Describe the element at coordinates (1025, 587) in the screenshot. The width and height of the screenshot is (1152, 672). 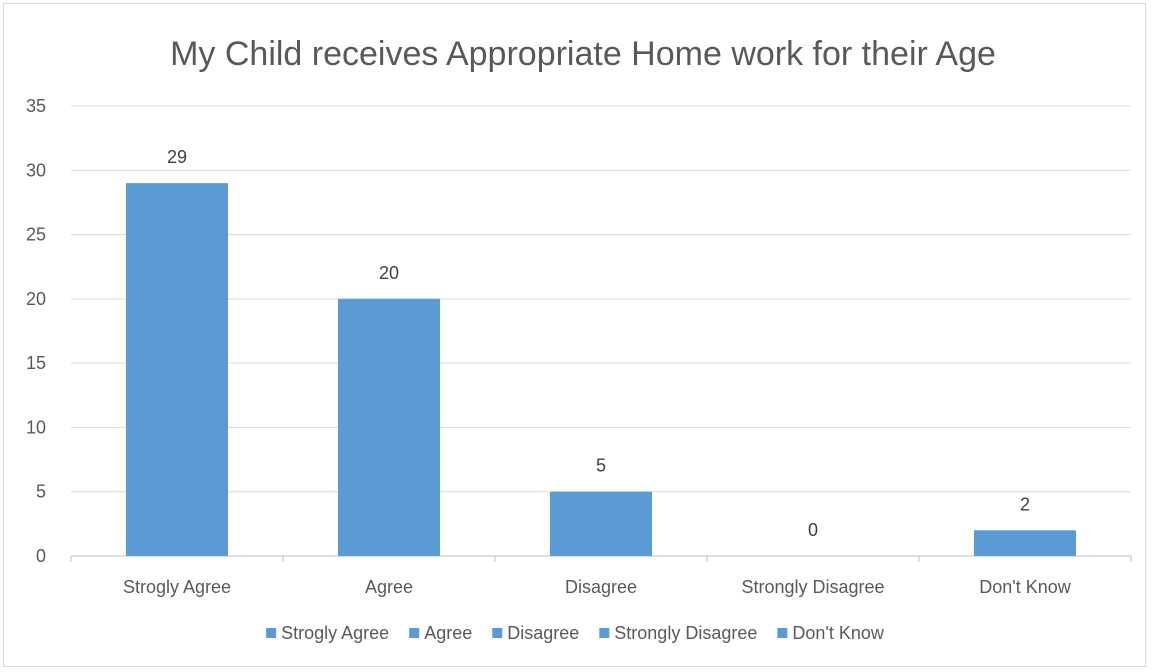
I see `x-tick-label: Don't Know` at that location.